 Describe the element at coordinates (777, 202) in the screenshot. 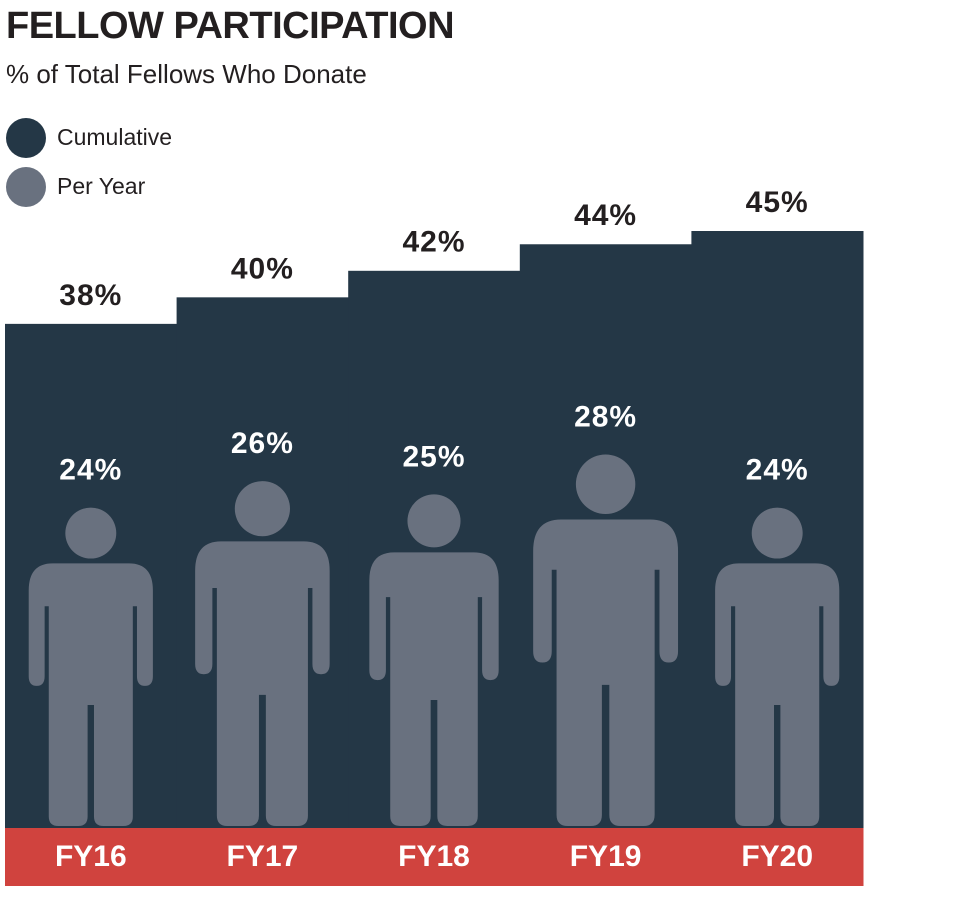

I see `cumulative-label: 45%` at that location.